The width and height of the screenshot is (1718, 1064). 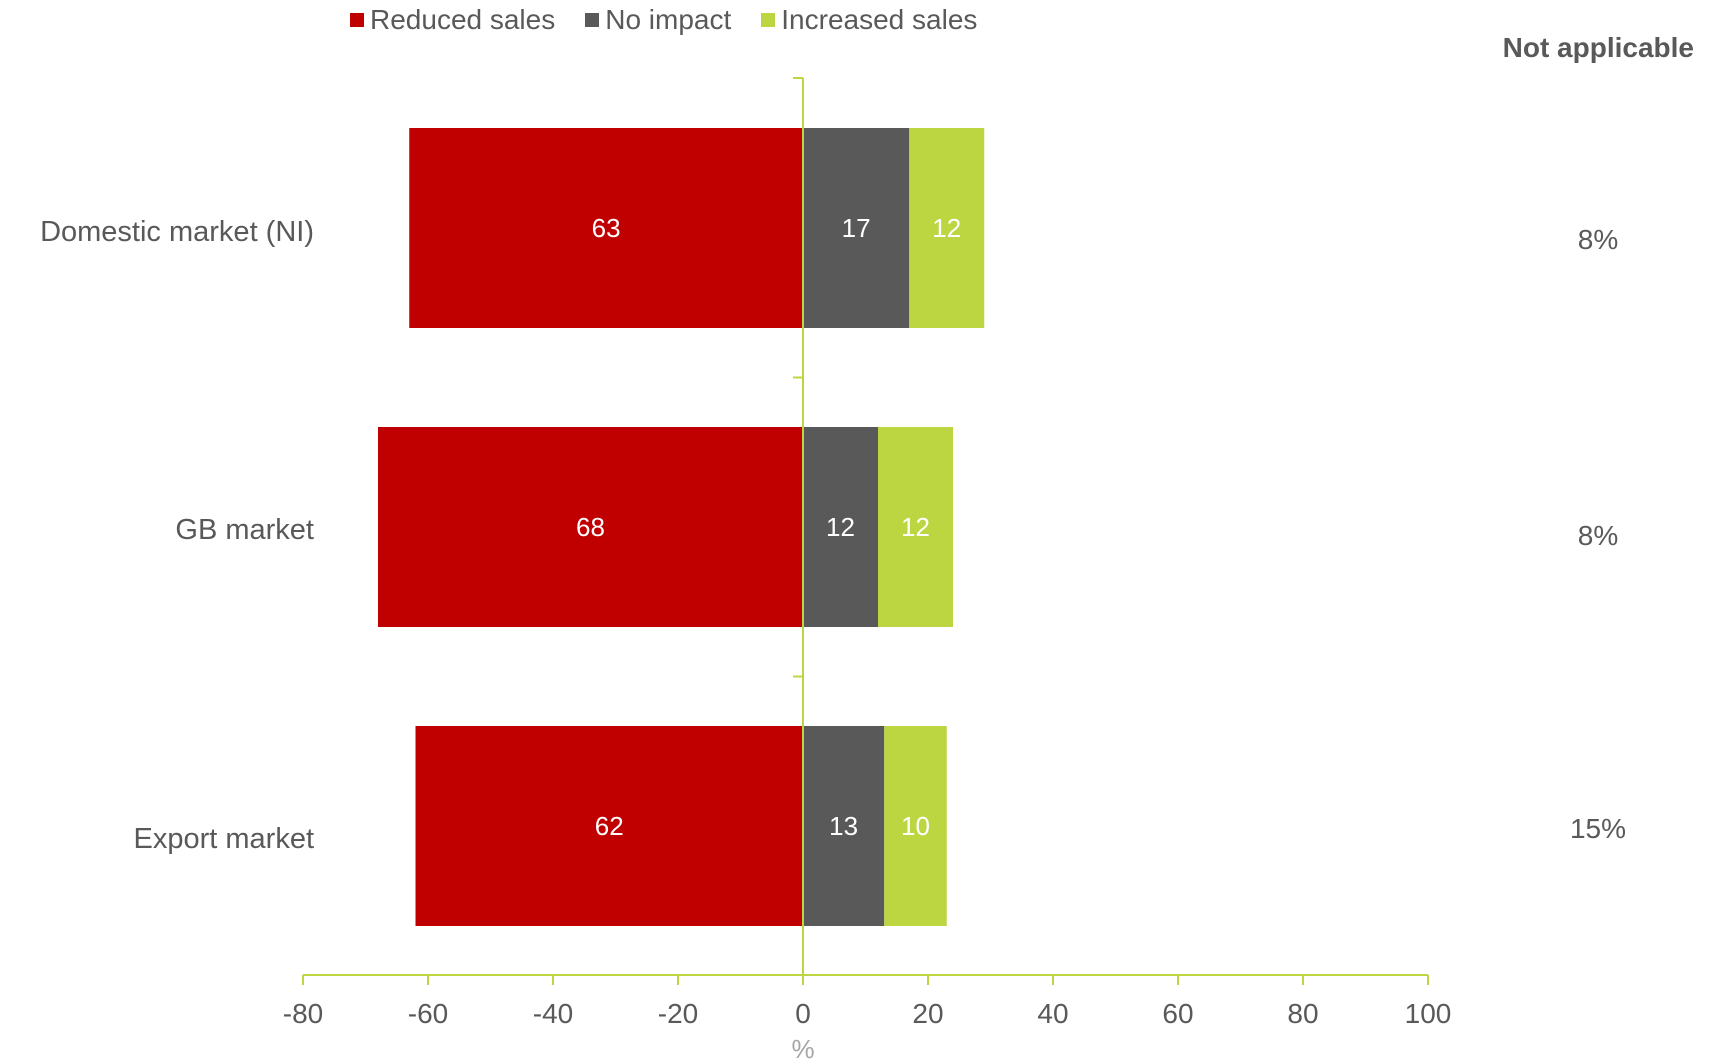 I want to click on legend-item-no-impact: No impact, so click(x=658, y=20).